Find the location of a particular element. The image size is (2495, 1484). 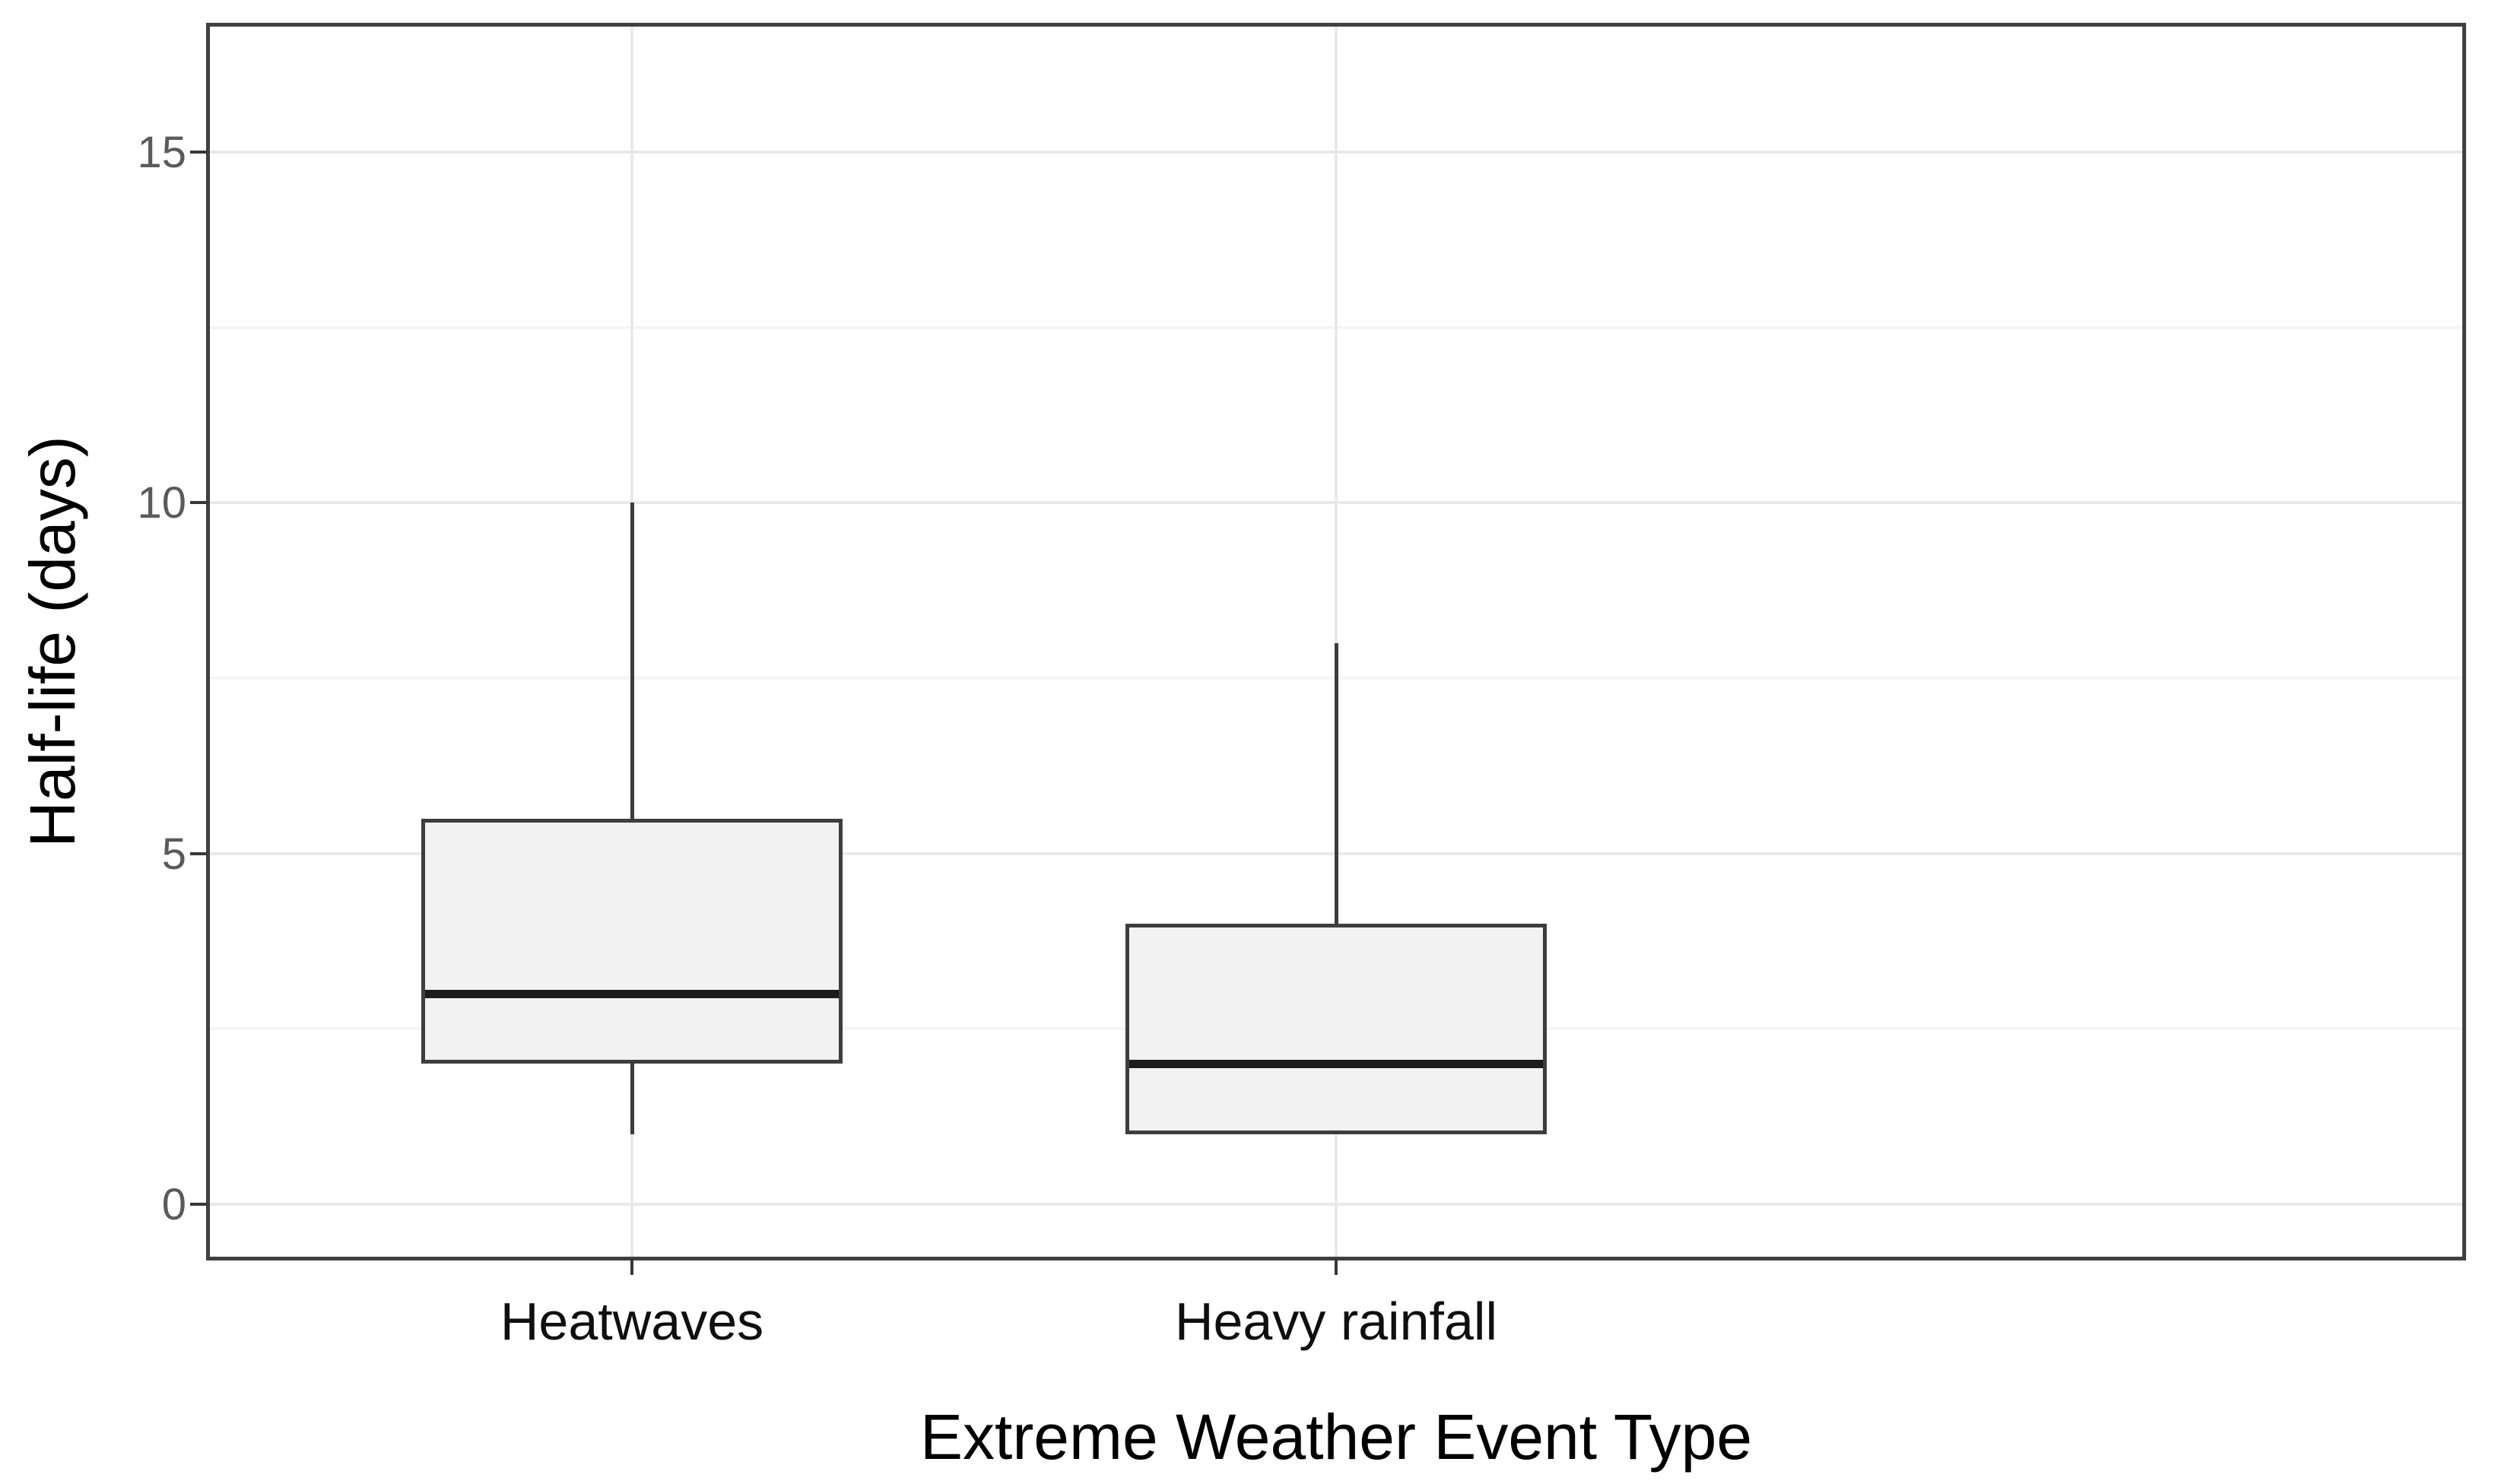

x-axis-title: Extreme Weather Event Type is located at coordinates (1336, 1437).